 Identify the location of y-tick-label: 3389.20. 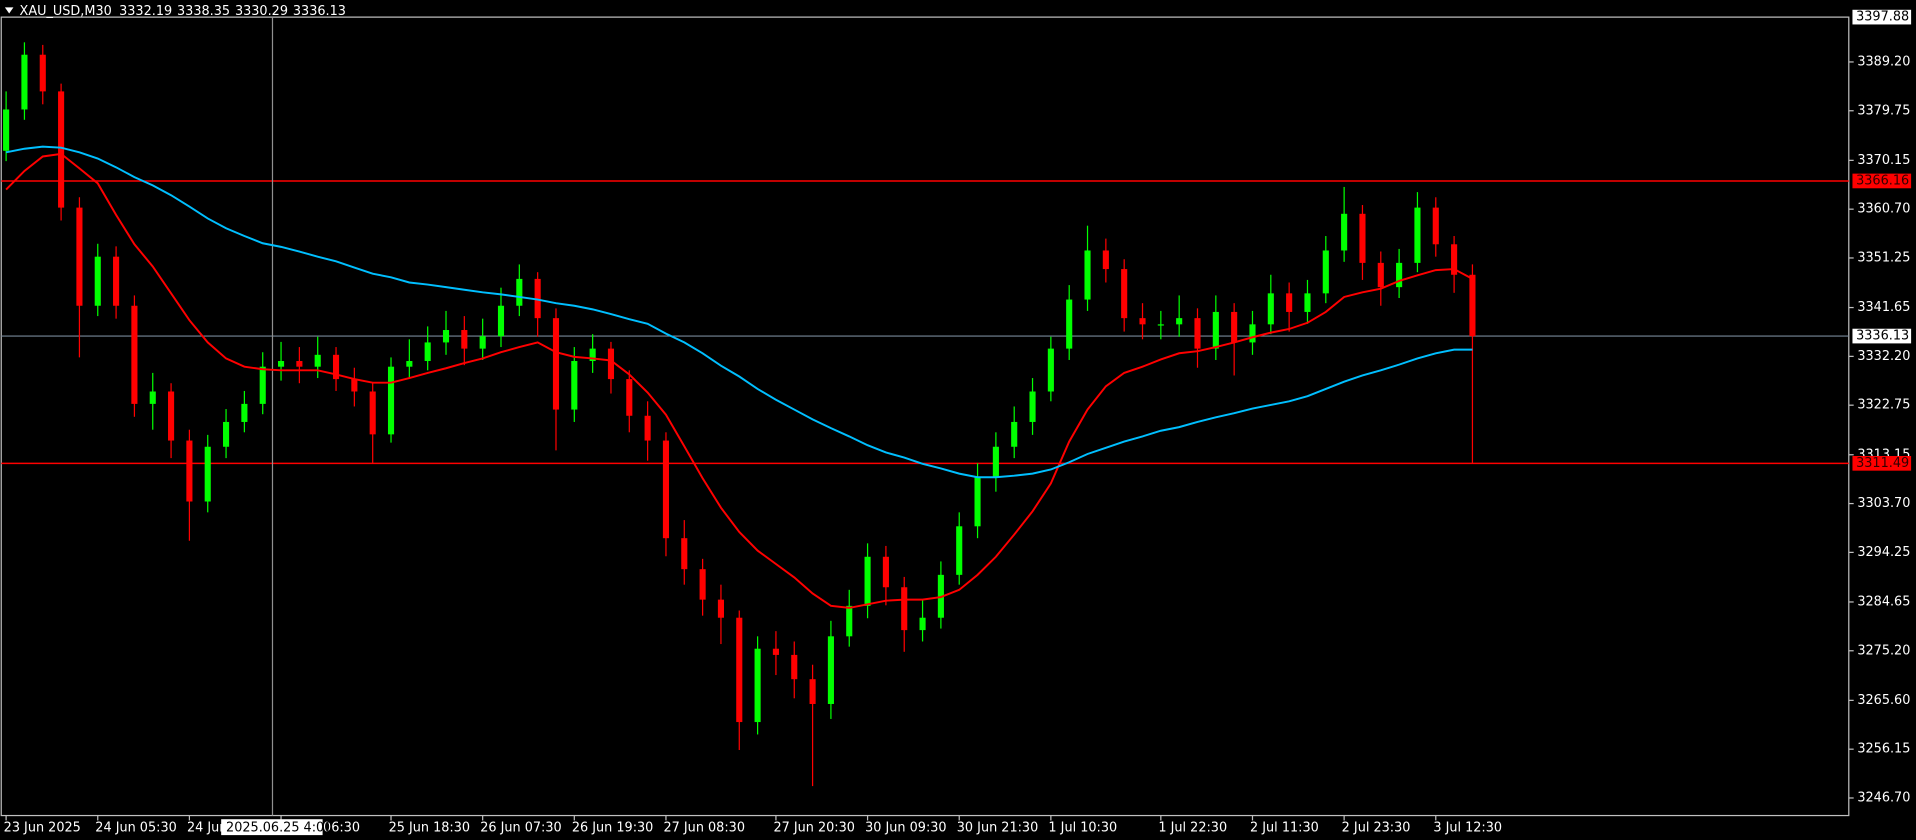
(1883, 61).